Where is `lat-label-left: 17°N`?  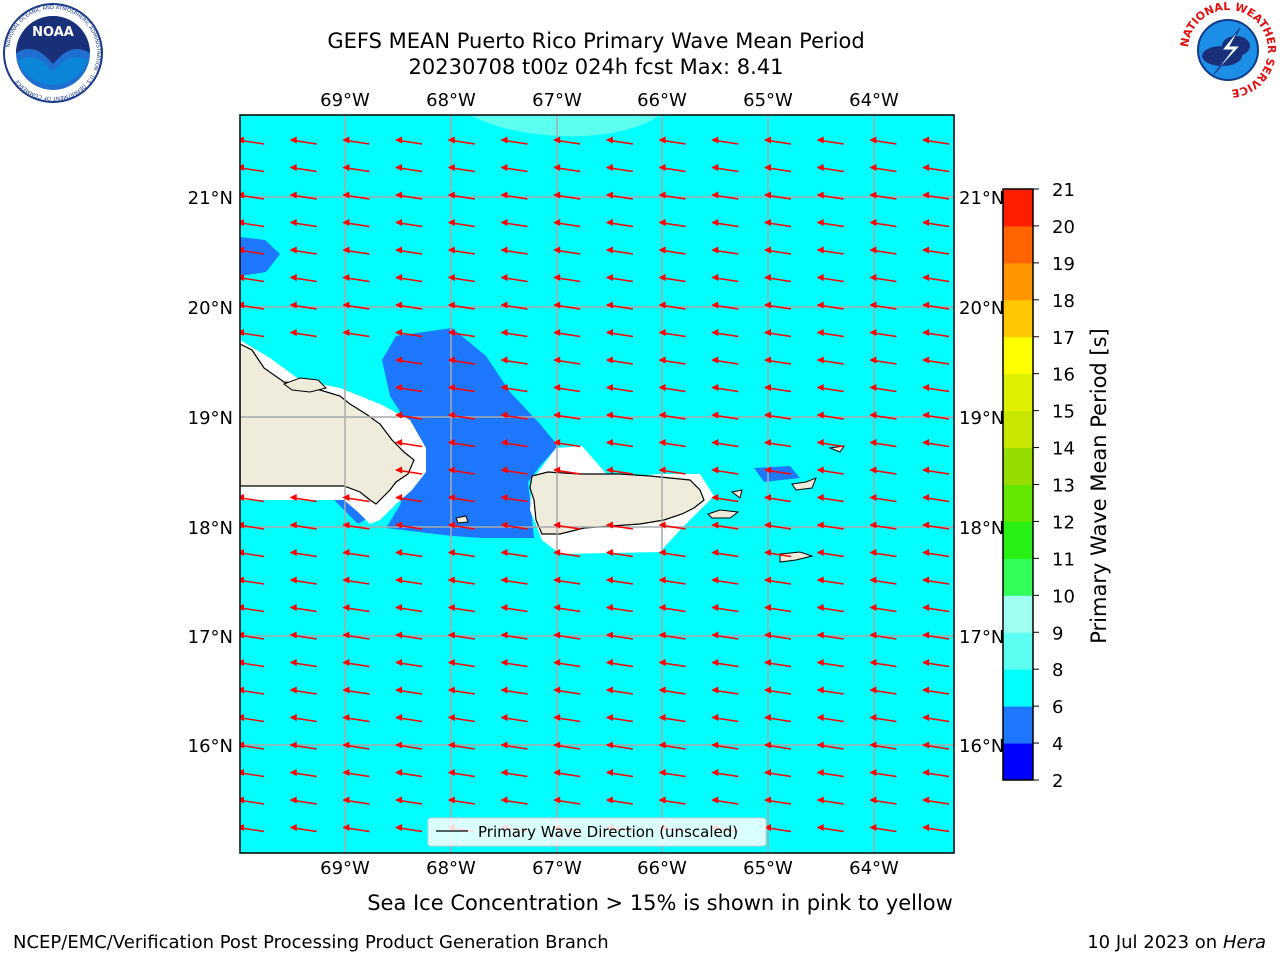 lat-label-left: 17°N is located at coordinates (210, 637).